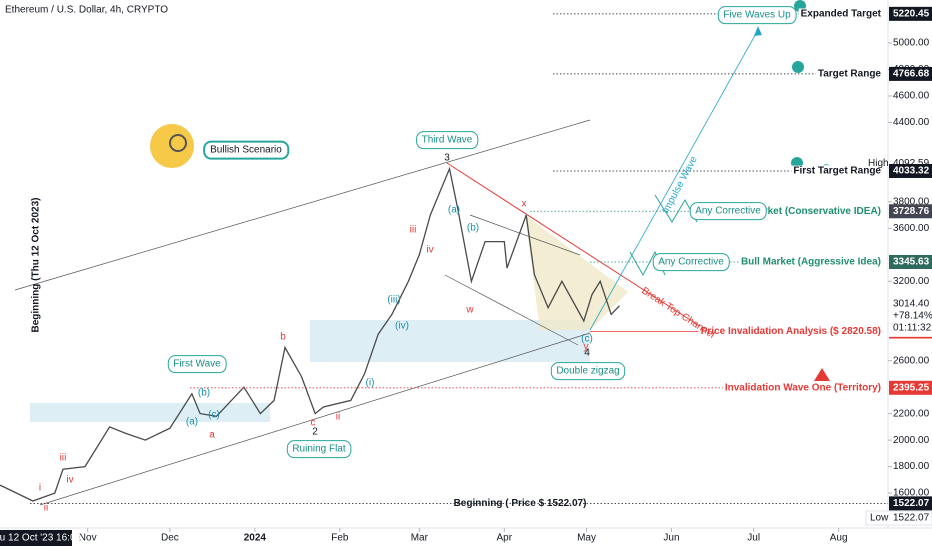 This screenshot has height=550, width=932. Describe the element at coordinates (911, 303) in the screenshot. I see `last-label: 3014.40` at that location.